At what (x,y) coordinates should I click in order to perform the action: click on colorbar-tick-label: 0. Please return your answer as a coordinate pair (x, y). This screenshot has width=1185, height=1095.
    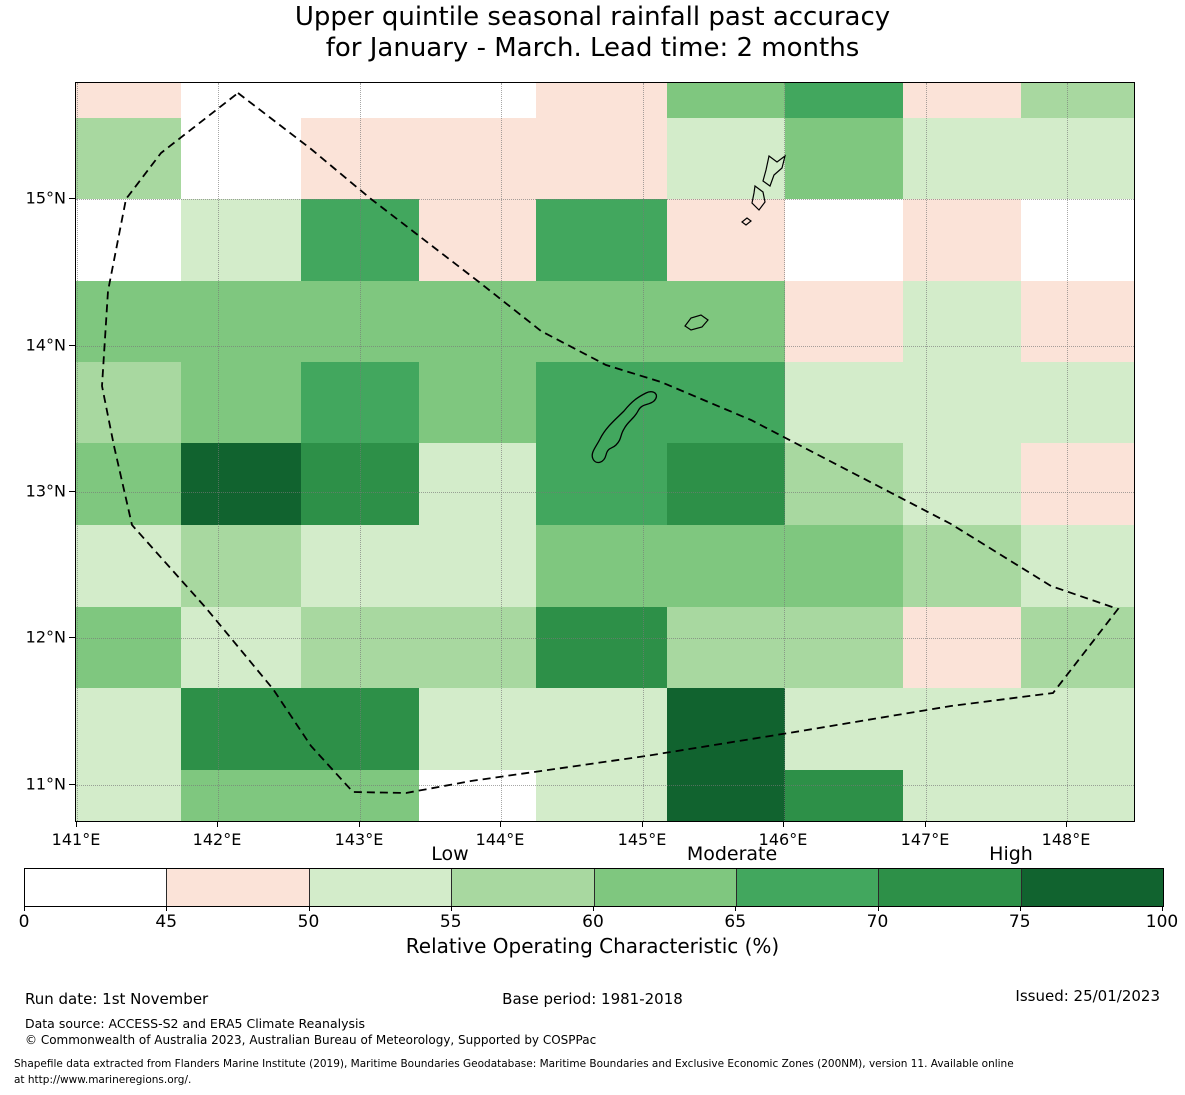
    Looking at the image, I should click on (24, 922).